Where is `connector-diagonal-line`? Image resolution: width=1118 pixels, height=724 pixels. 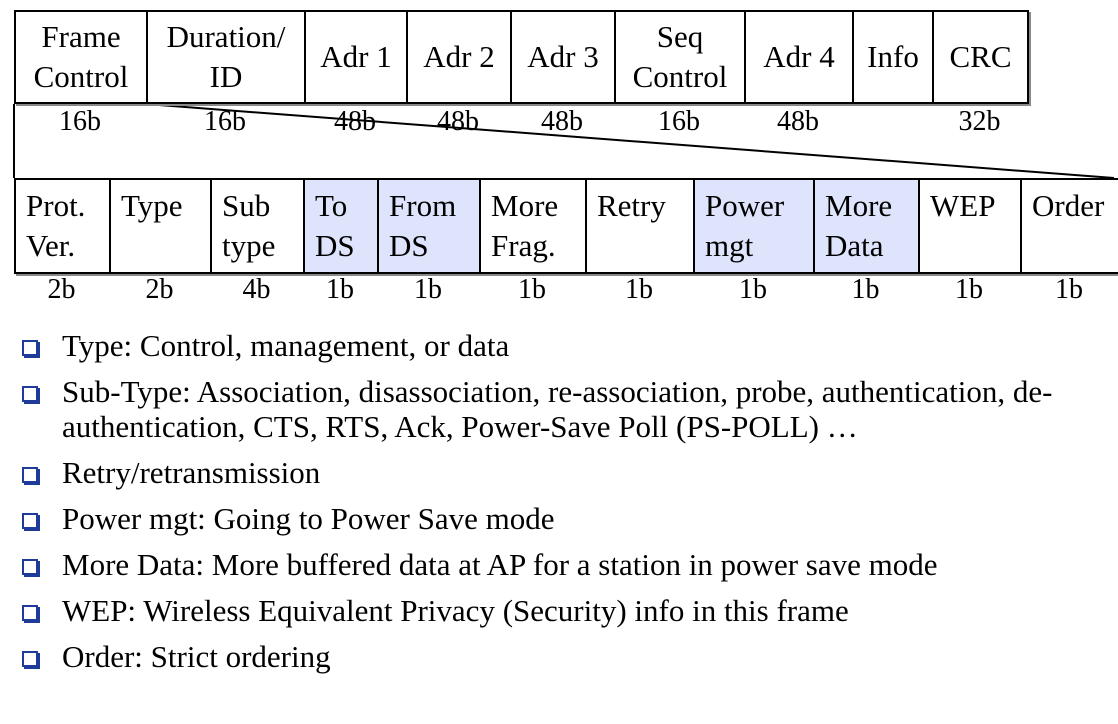
connector-diagonal-line is located at coordinates (630, 141).